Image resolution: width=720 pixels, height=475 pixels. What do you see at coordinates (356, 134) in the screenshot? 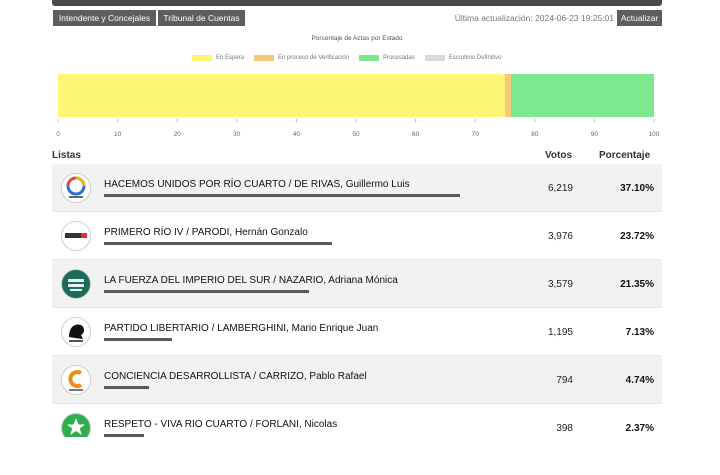
I see `x-tick-label: 50` at bounding box center [356, 134].